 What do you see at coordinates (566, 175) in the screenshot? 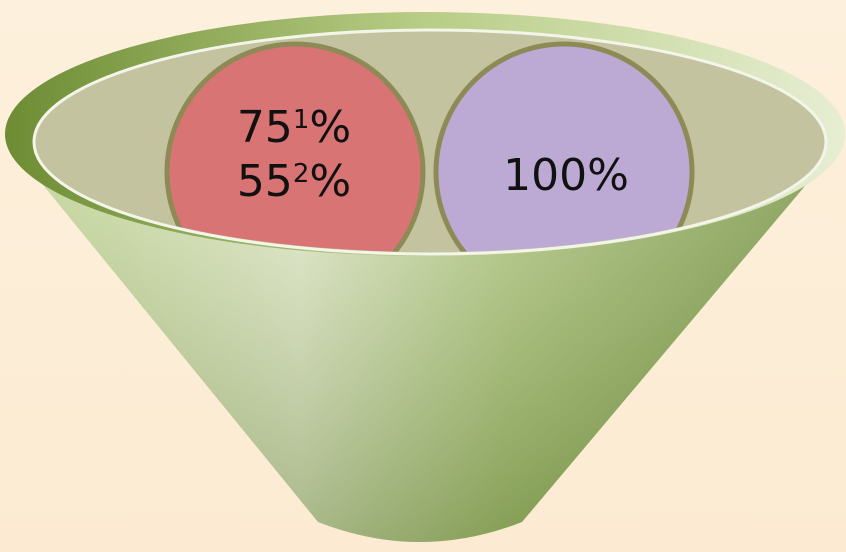
I see `purple-circle-label: 100%` at bounding box center [566, 175].